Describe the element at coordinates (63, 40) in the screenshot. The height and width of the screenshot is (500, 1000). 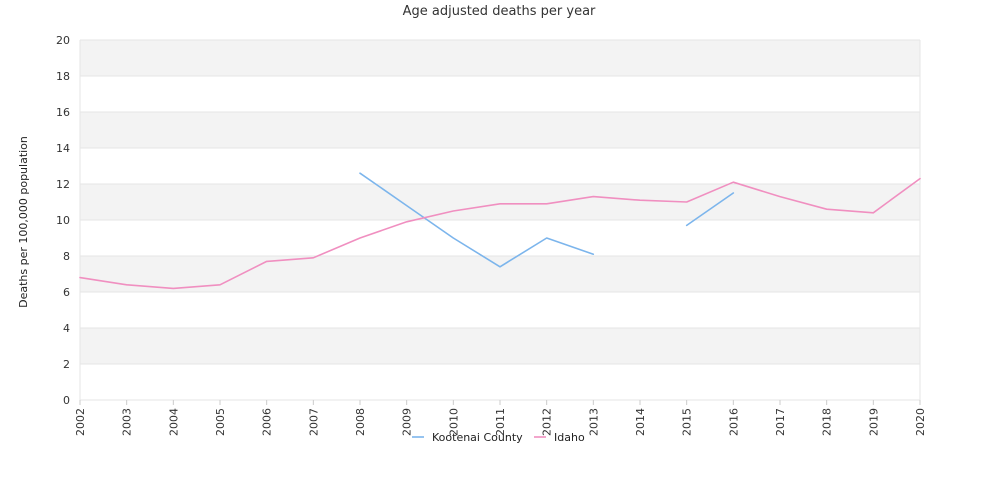
I see `y-tick-label: 20` at that location.